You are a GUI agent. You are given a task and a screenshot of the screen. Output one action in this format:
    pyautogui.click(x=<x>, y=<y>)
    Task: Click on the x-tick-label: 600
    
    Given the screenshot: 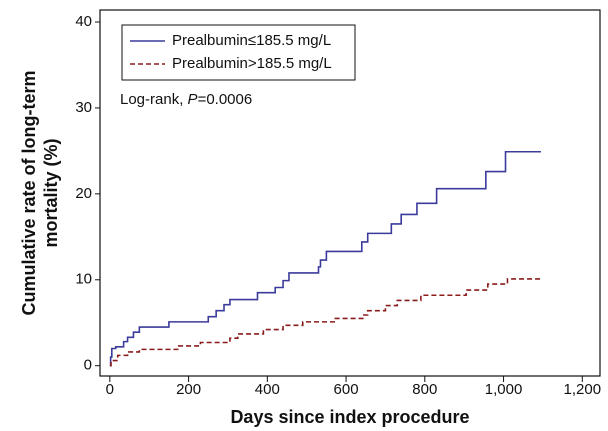 What is the action you would take?
    pyautogui.click(x=346, y=389)
    